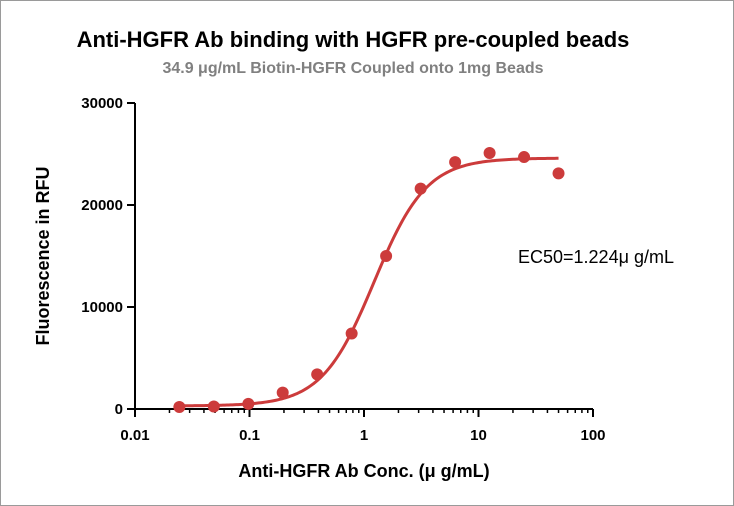 Image resolution: width=734 pixels, height=506 pixels. I want to click on x-tick-label: 100, so click(592, 435).